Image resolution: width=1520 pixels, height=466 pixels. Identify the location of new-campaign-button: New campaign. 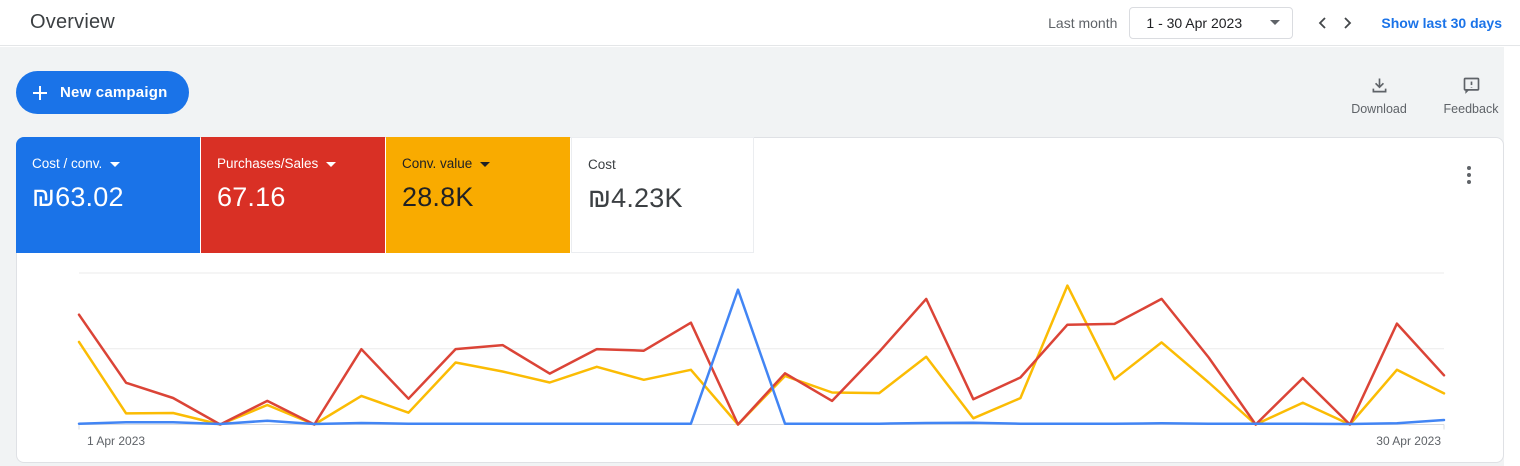
(103, 92).